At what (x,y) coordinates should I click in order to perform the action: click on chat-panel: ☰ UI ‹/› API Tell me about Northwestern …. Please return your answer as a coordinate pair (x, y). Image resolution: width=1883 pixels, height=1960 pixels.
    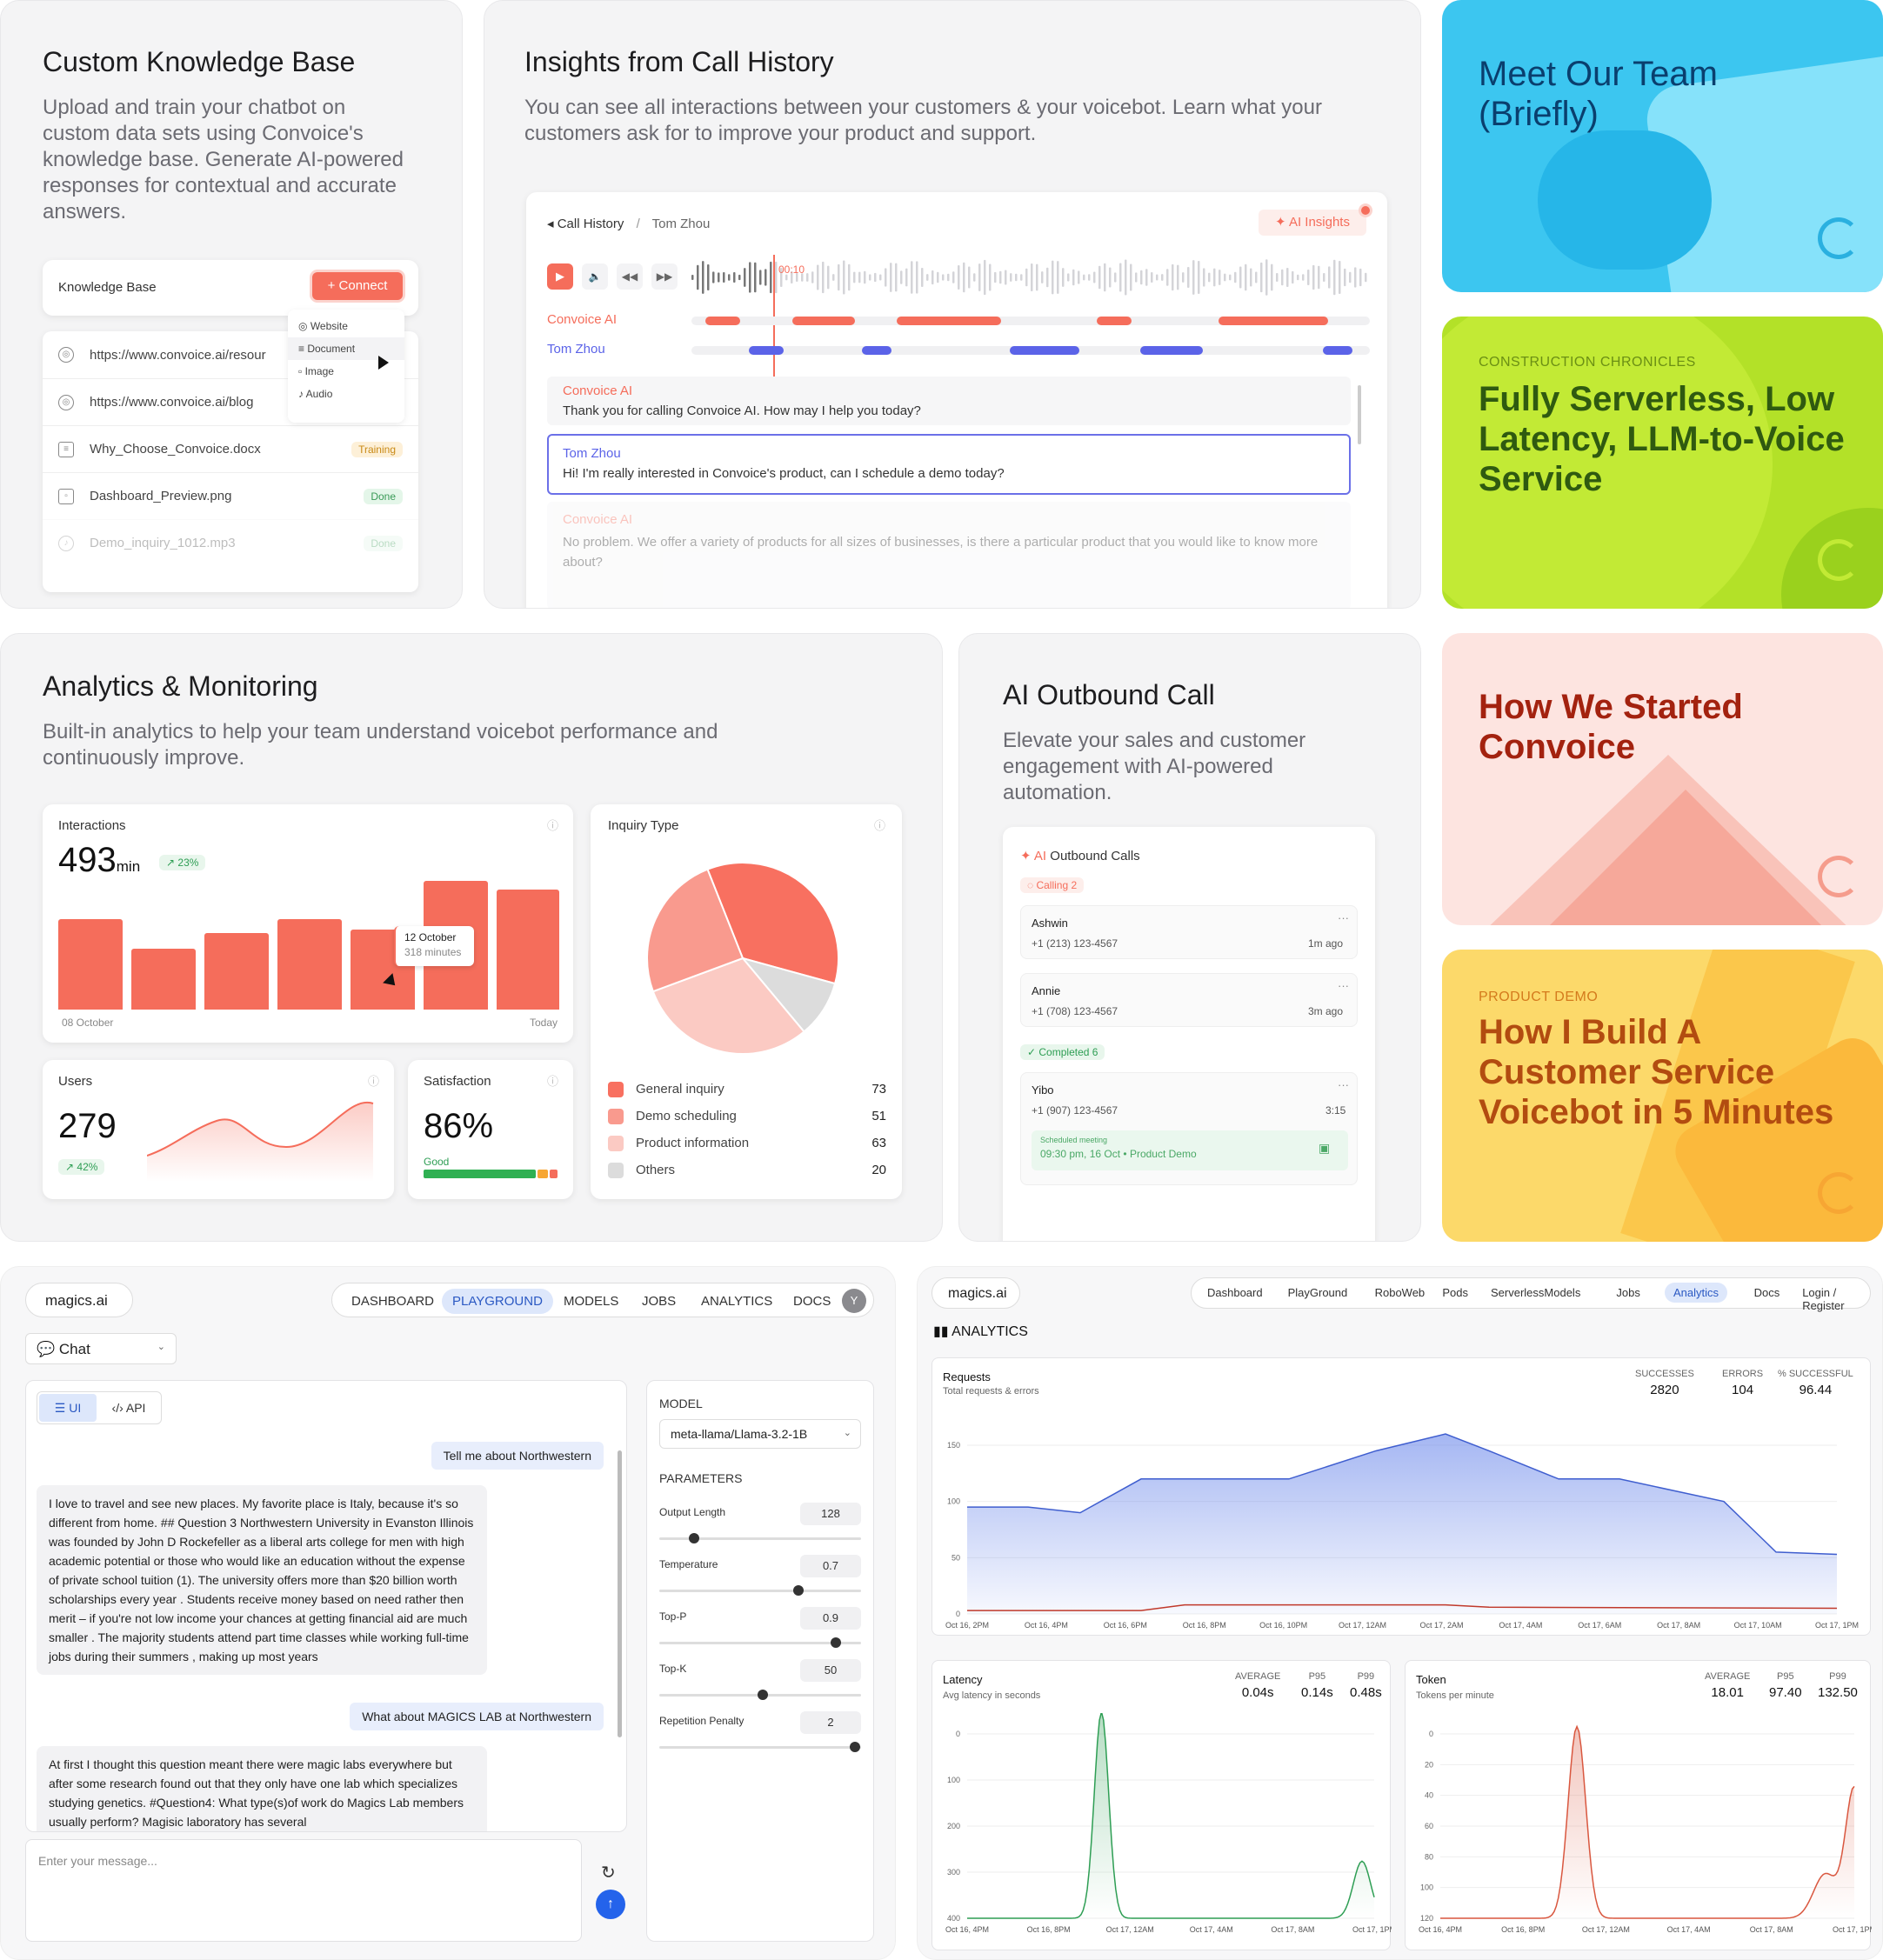
    Looking at the image, I should click on (326, 1606).